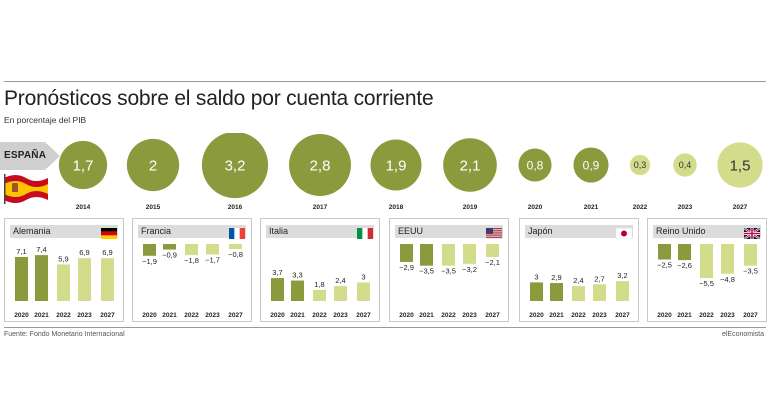 This screenshot has height=420, width=770. I want to click on panel-it: Italia 3,7 2020 3,3 2021 1,8 2022 2,4 2023 3 2027, so click(320, 270).